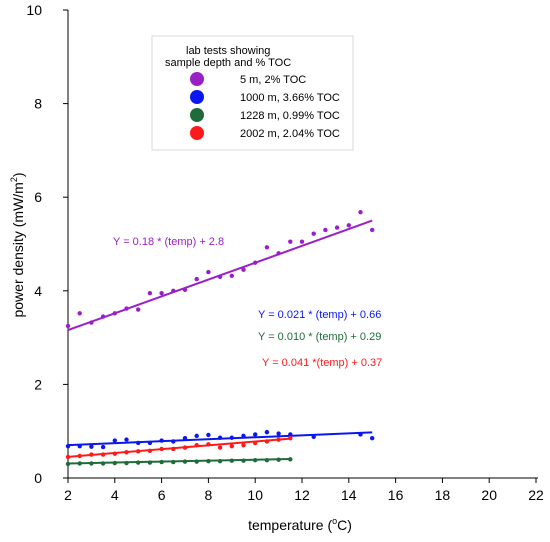 The height and width of the screenshot is (542, 550). What do you see at coordinates (273, 80) in the screenshot?
I see `legend-label-series-1: 5 m, 2% TOC` at bounding box center [273, 80].